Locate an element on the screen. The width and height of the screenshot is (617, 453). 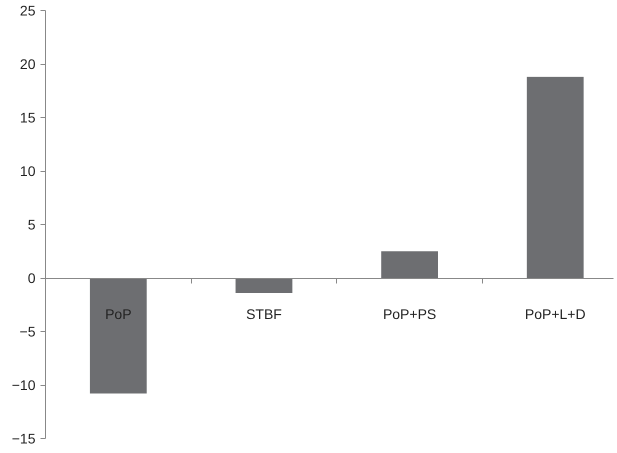
y-tick-label: −15 is located at coordinates (24, 438).